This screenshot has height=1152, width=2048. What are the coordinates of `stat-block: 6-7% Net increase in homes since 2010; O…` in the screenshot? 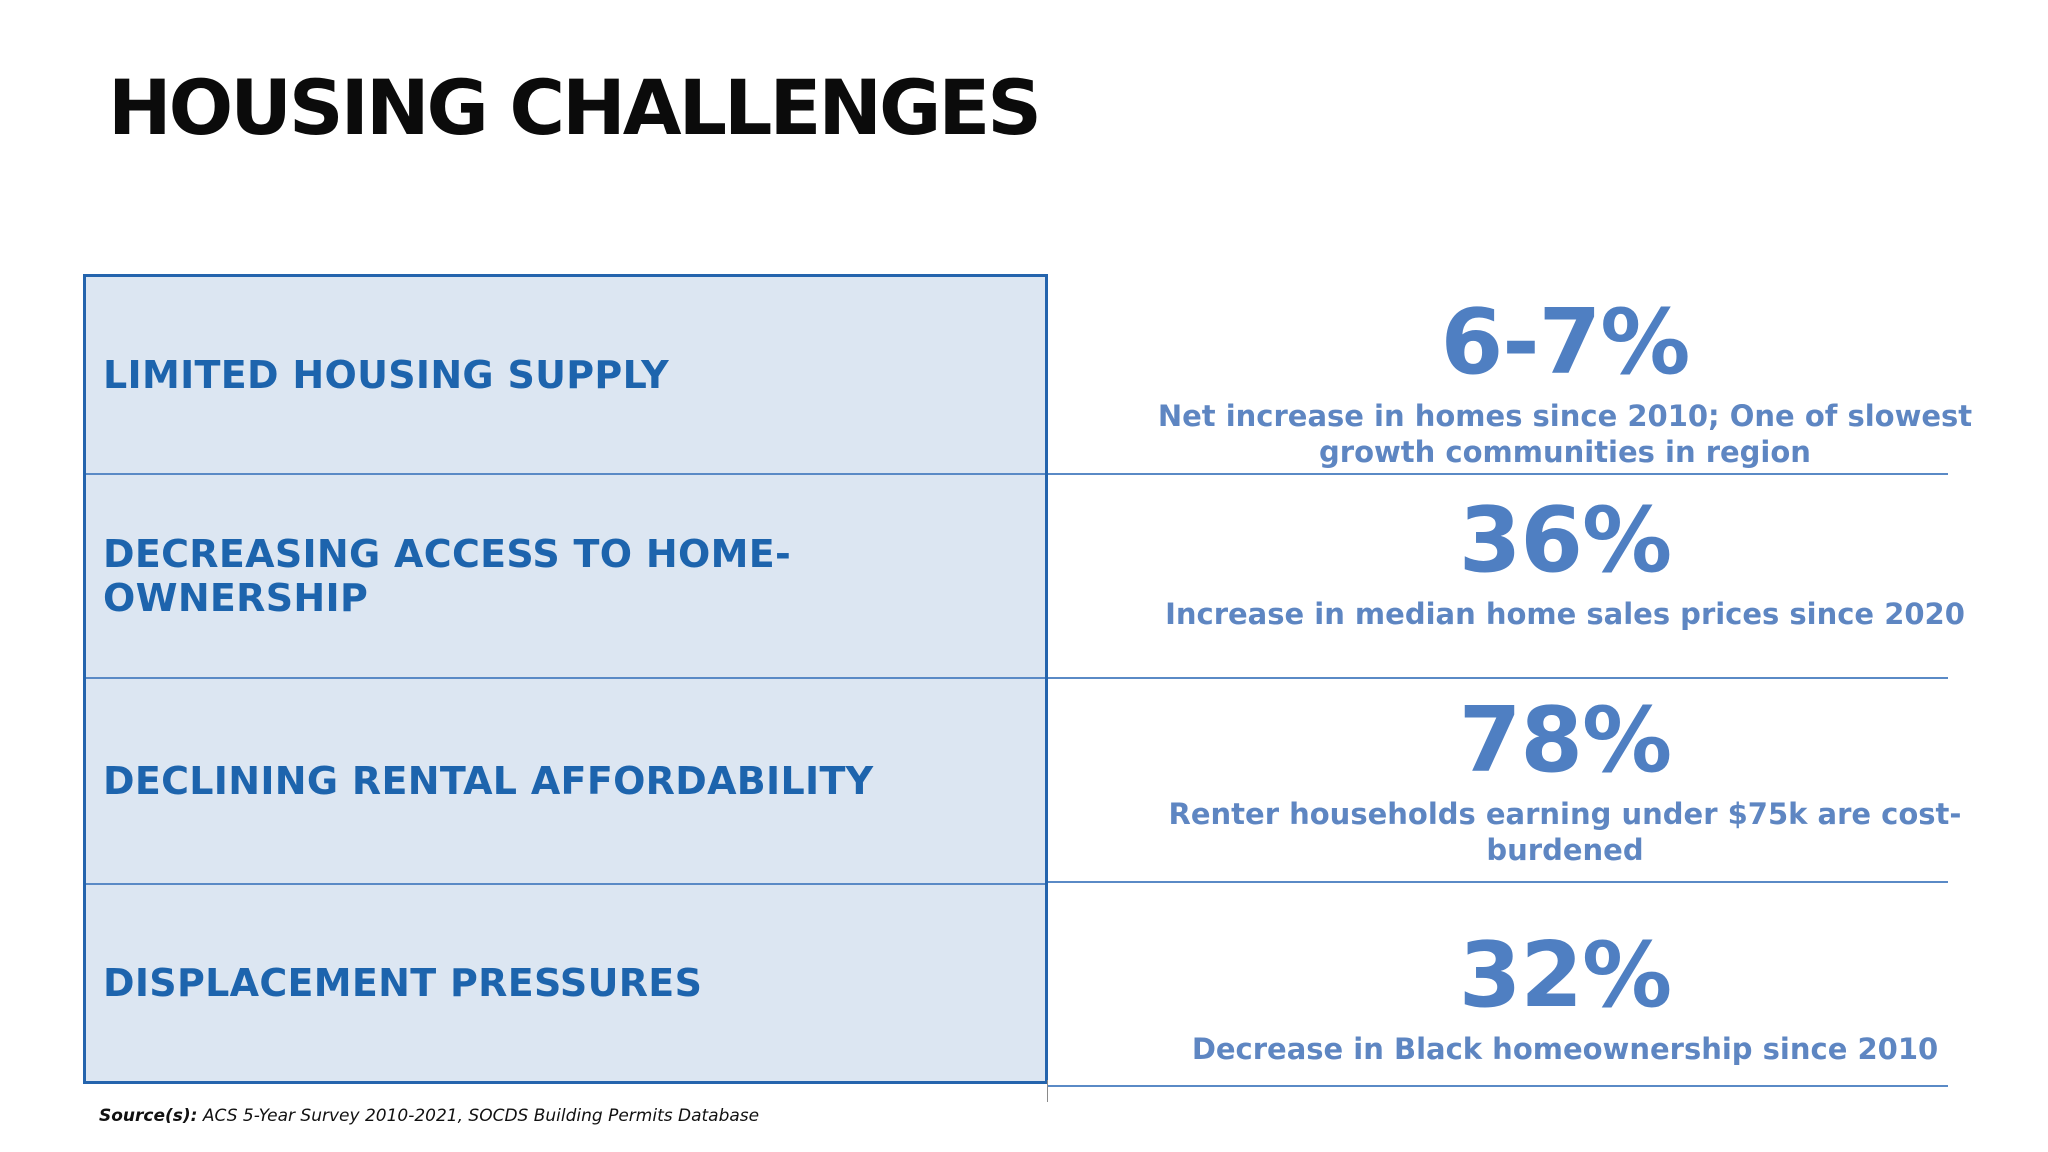 It's located at (1549, 384).